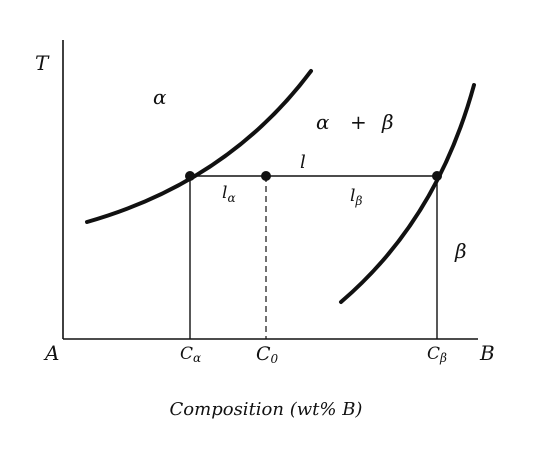 The height and width of the screenshot is (455, 533). What do you see at coordinates (266, 176) in the screenshot?
I see `c-zero-point` at bounding box center [266, 176].